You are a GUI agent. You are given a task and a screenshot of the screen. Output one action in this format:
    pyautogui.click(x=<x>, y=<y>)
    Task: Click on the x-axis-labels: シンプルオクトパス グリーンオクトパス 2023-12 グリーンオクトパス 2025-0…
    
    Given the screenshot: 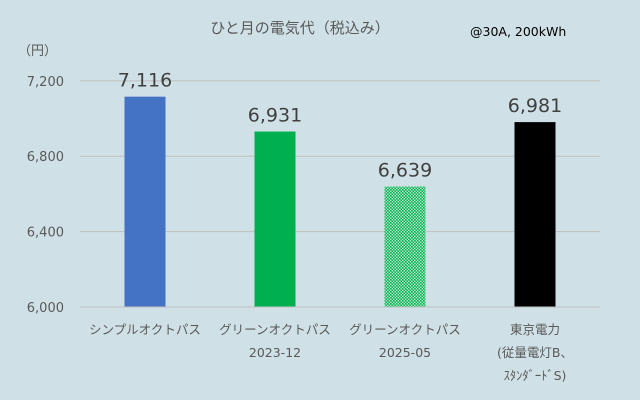 What is the action you would take?
    pyautogui.click(x=331, y=352)
    